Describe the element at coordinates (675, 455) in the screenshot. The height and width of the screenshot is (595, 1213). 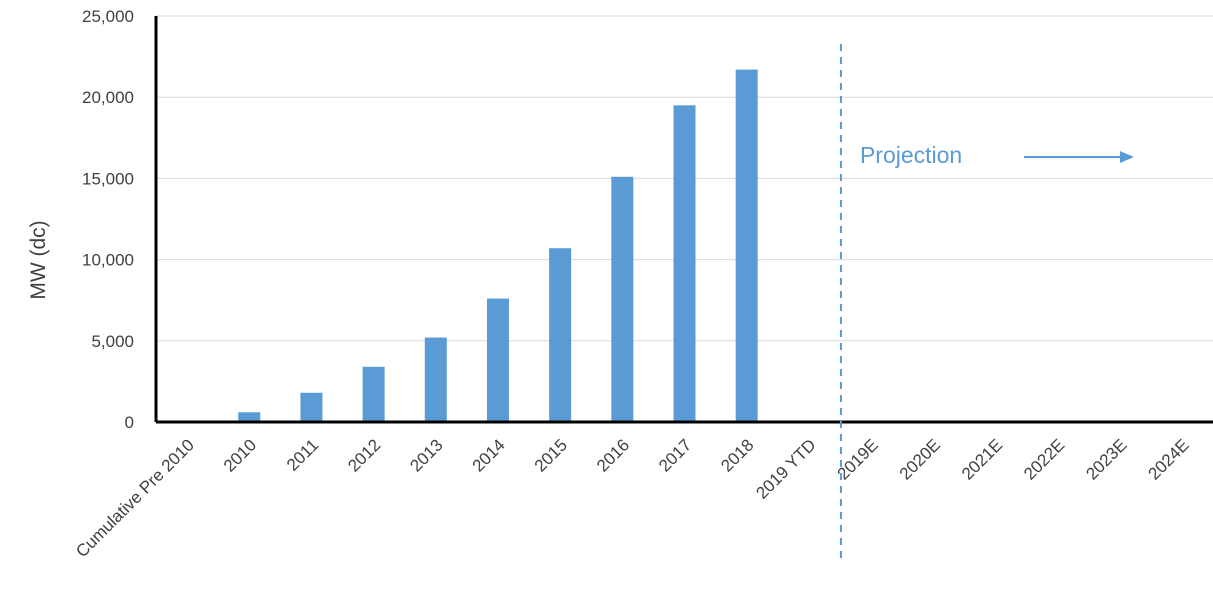
I see `x-tick-label: 2017` at that location.